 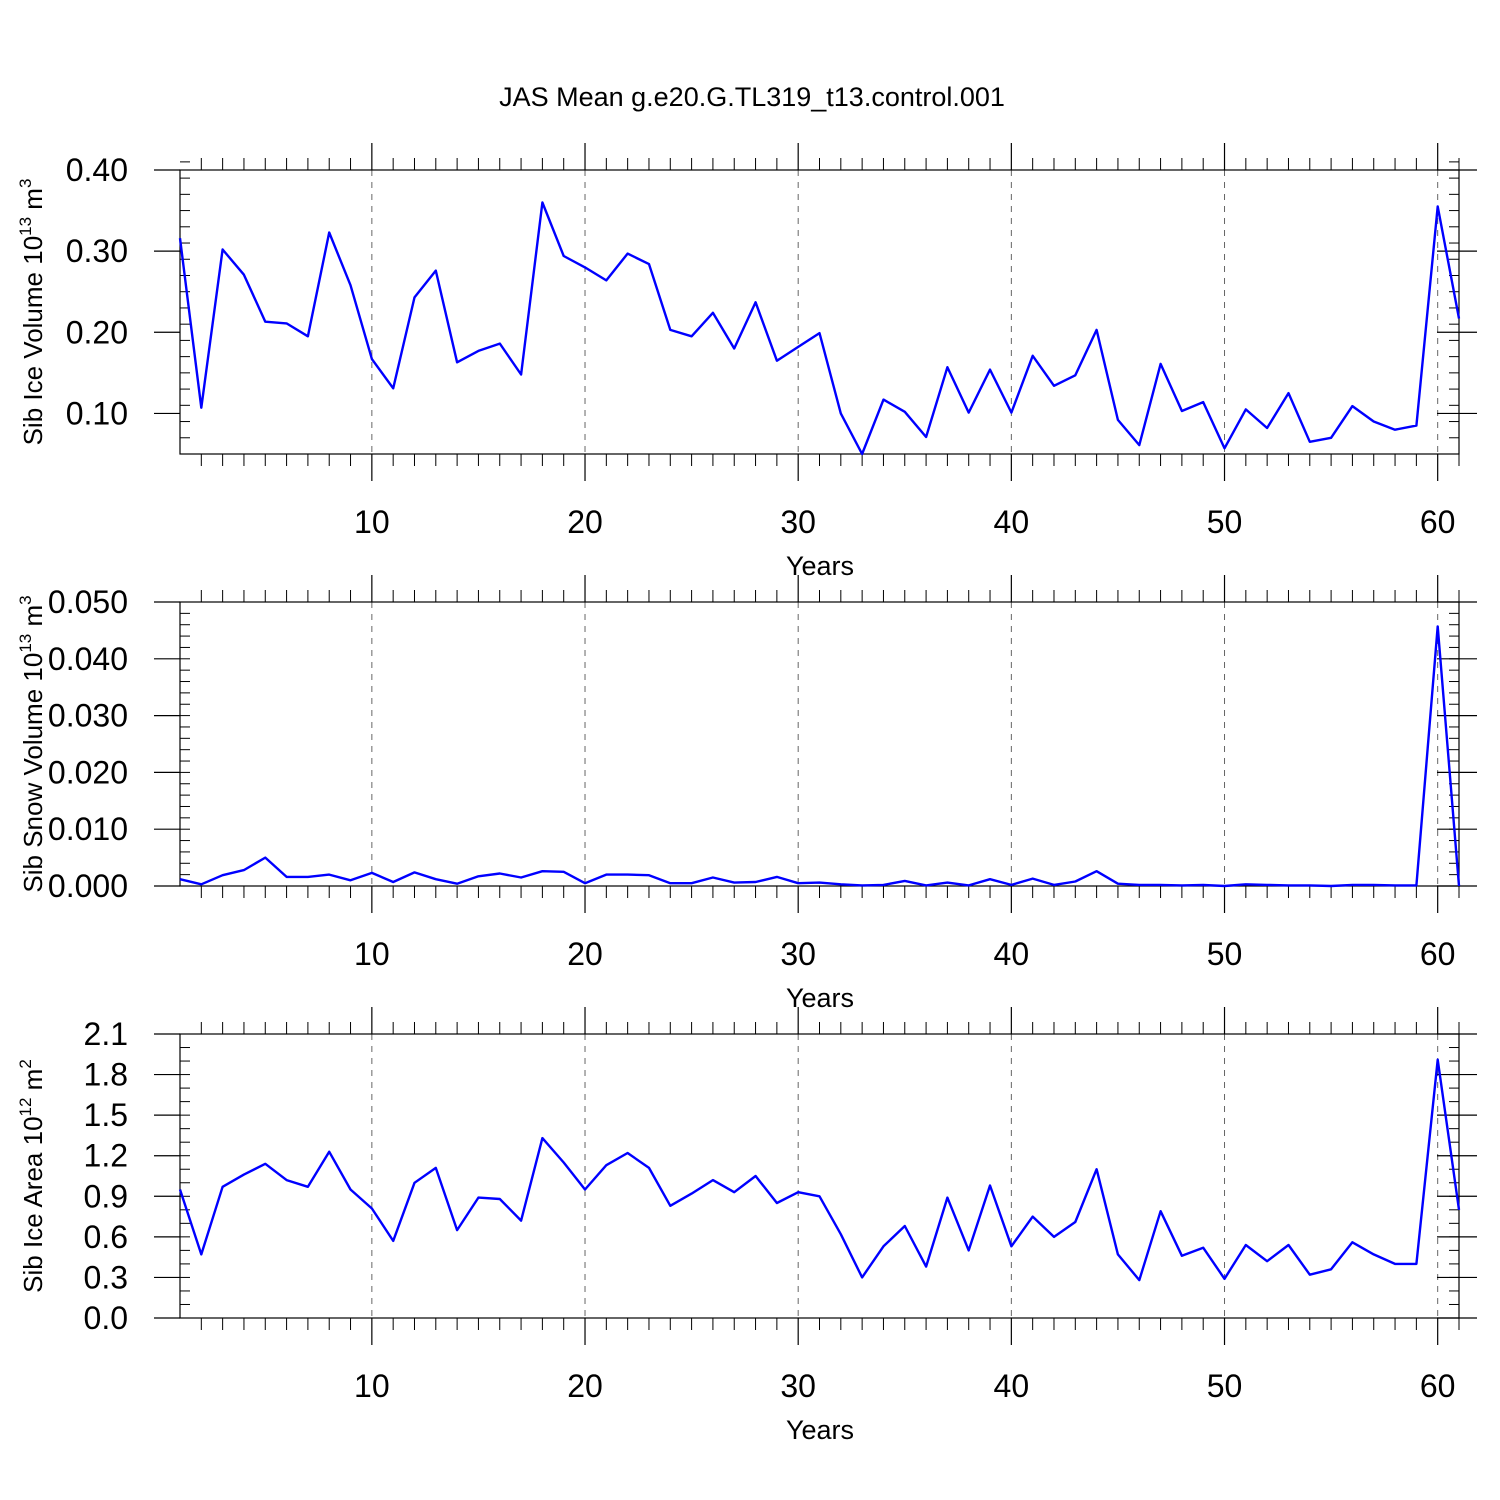 What do you see at coordinates (819, 328) in the screenshot?
I see `series-line-ice-volume` at bounding box center [819, 328].